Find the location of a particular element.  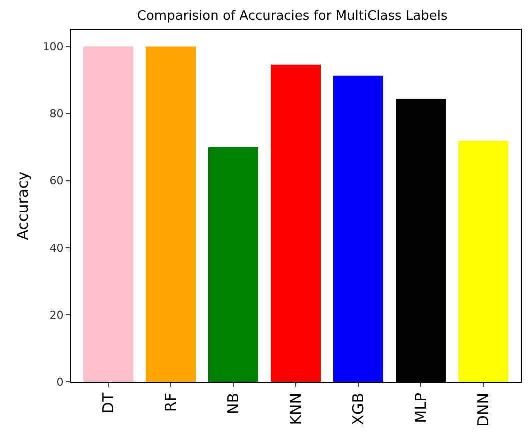

chart-title: Comparision of Accuracies for MultiClass Labels is located at coordinates (292, 16).